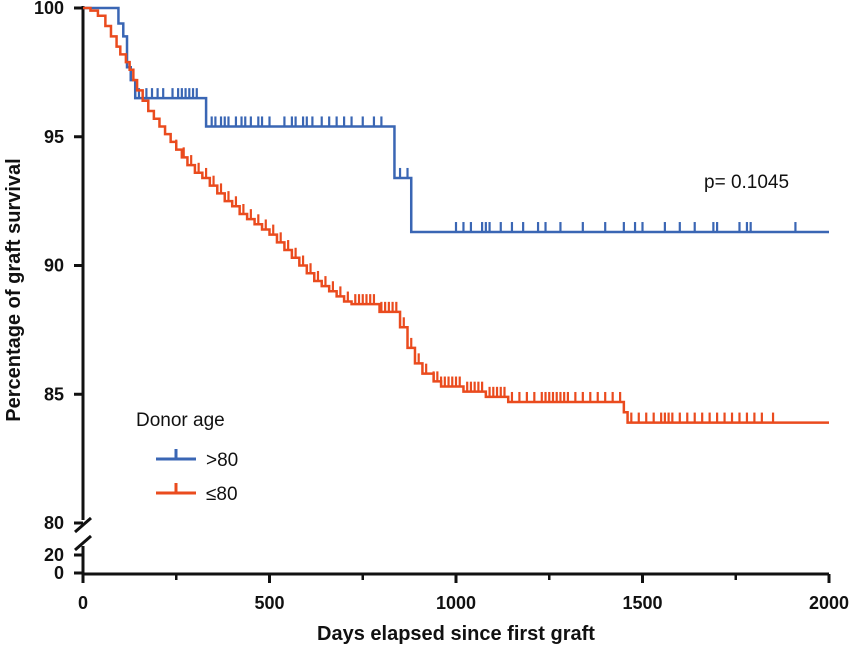 Image resolution: width=851 pixels, height=645 pixels. Describe the element at coordinates (54, 137) in the screenshot. I see `y-tick-label: 95` at that location.